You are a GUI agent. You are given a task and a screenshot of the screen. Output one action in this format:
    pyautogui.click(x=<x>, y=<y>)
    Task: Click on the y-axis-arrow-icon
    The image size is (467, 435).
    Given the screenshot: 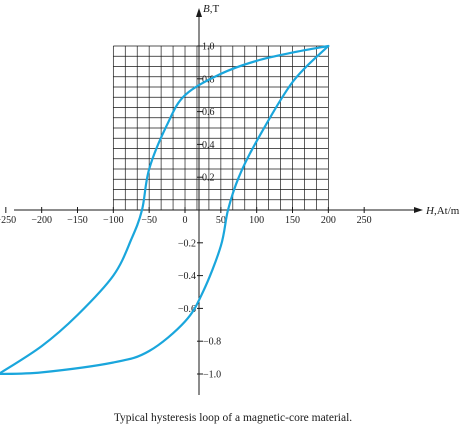 What is the action you would take?
    pyautogui.click(x=199, y=12)
    